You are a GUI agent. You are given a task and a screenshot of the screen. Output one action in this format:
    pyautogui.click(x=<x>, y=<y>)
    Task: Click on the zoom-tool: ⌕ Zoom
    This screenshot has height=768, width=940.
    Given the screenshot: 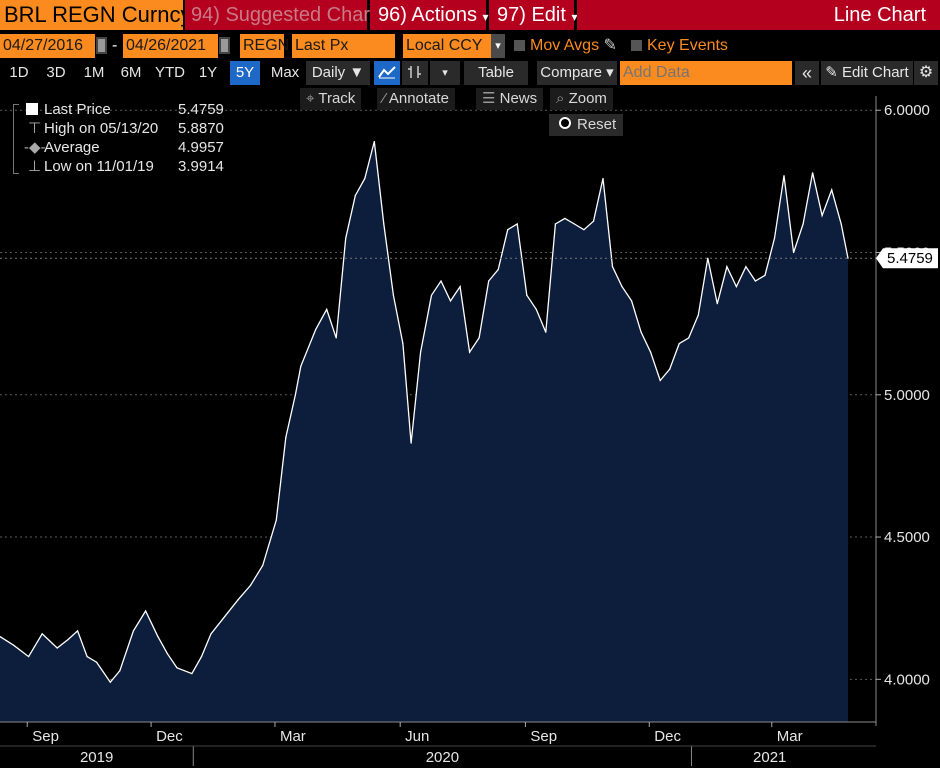 What is the action you would take?
    pyautogui.click(x=581, y=99)
    